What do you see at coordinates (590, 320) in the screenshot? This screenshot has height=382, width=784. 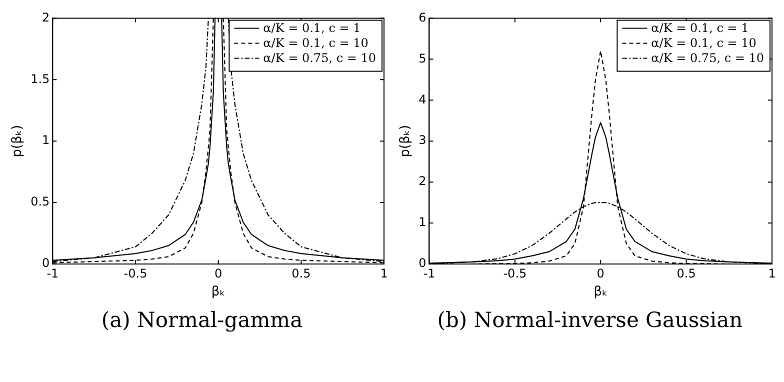 I see `text: (b) Normal-inverse Gaussian` at bounding box center [590, 320].